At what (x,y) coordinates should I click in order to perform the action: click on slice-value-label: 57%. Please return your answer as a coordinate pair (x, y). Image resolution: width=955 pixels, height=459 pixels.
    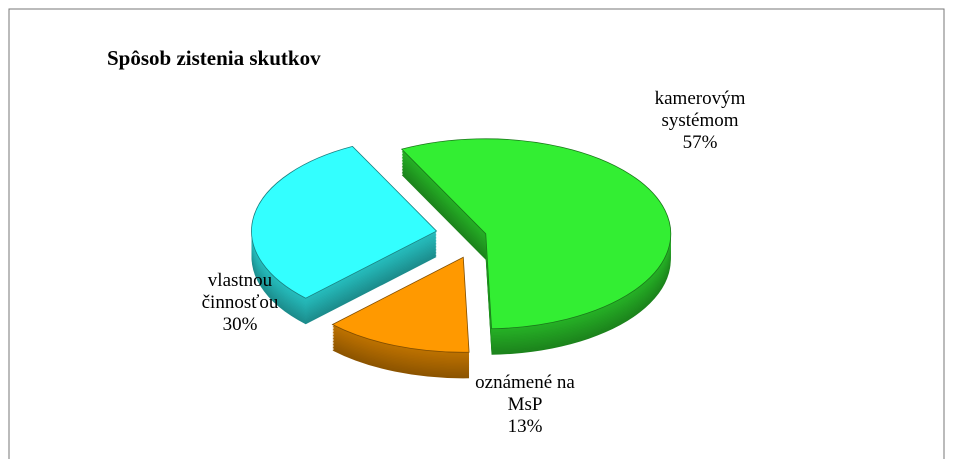
    Looking at the image, I should click on (700, 142).